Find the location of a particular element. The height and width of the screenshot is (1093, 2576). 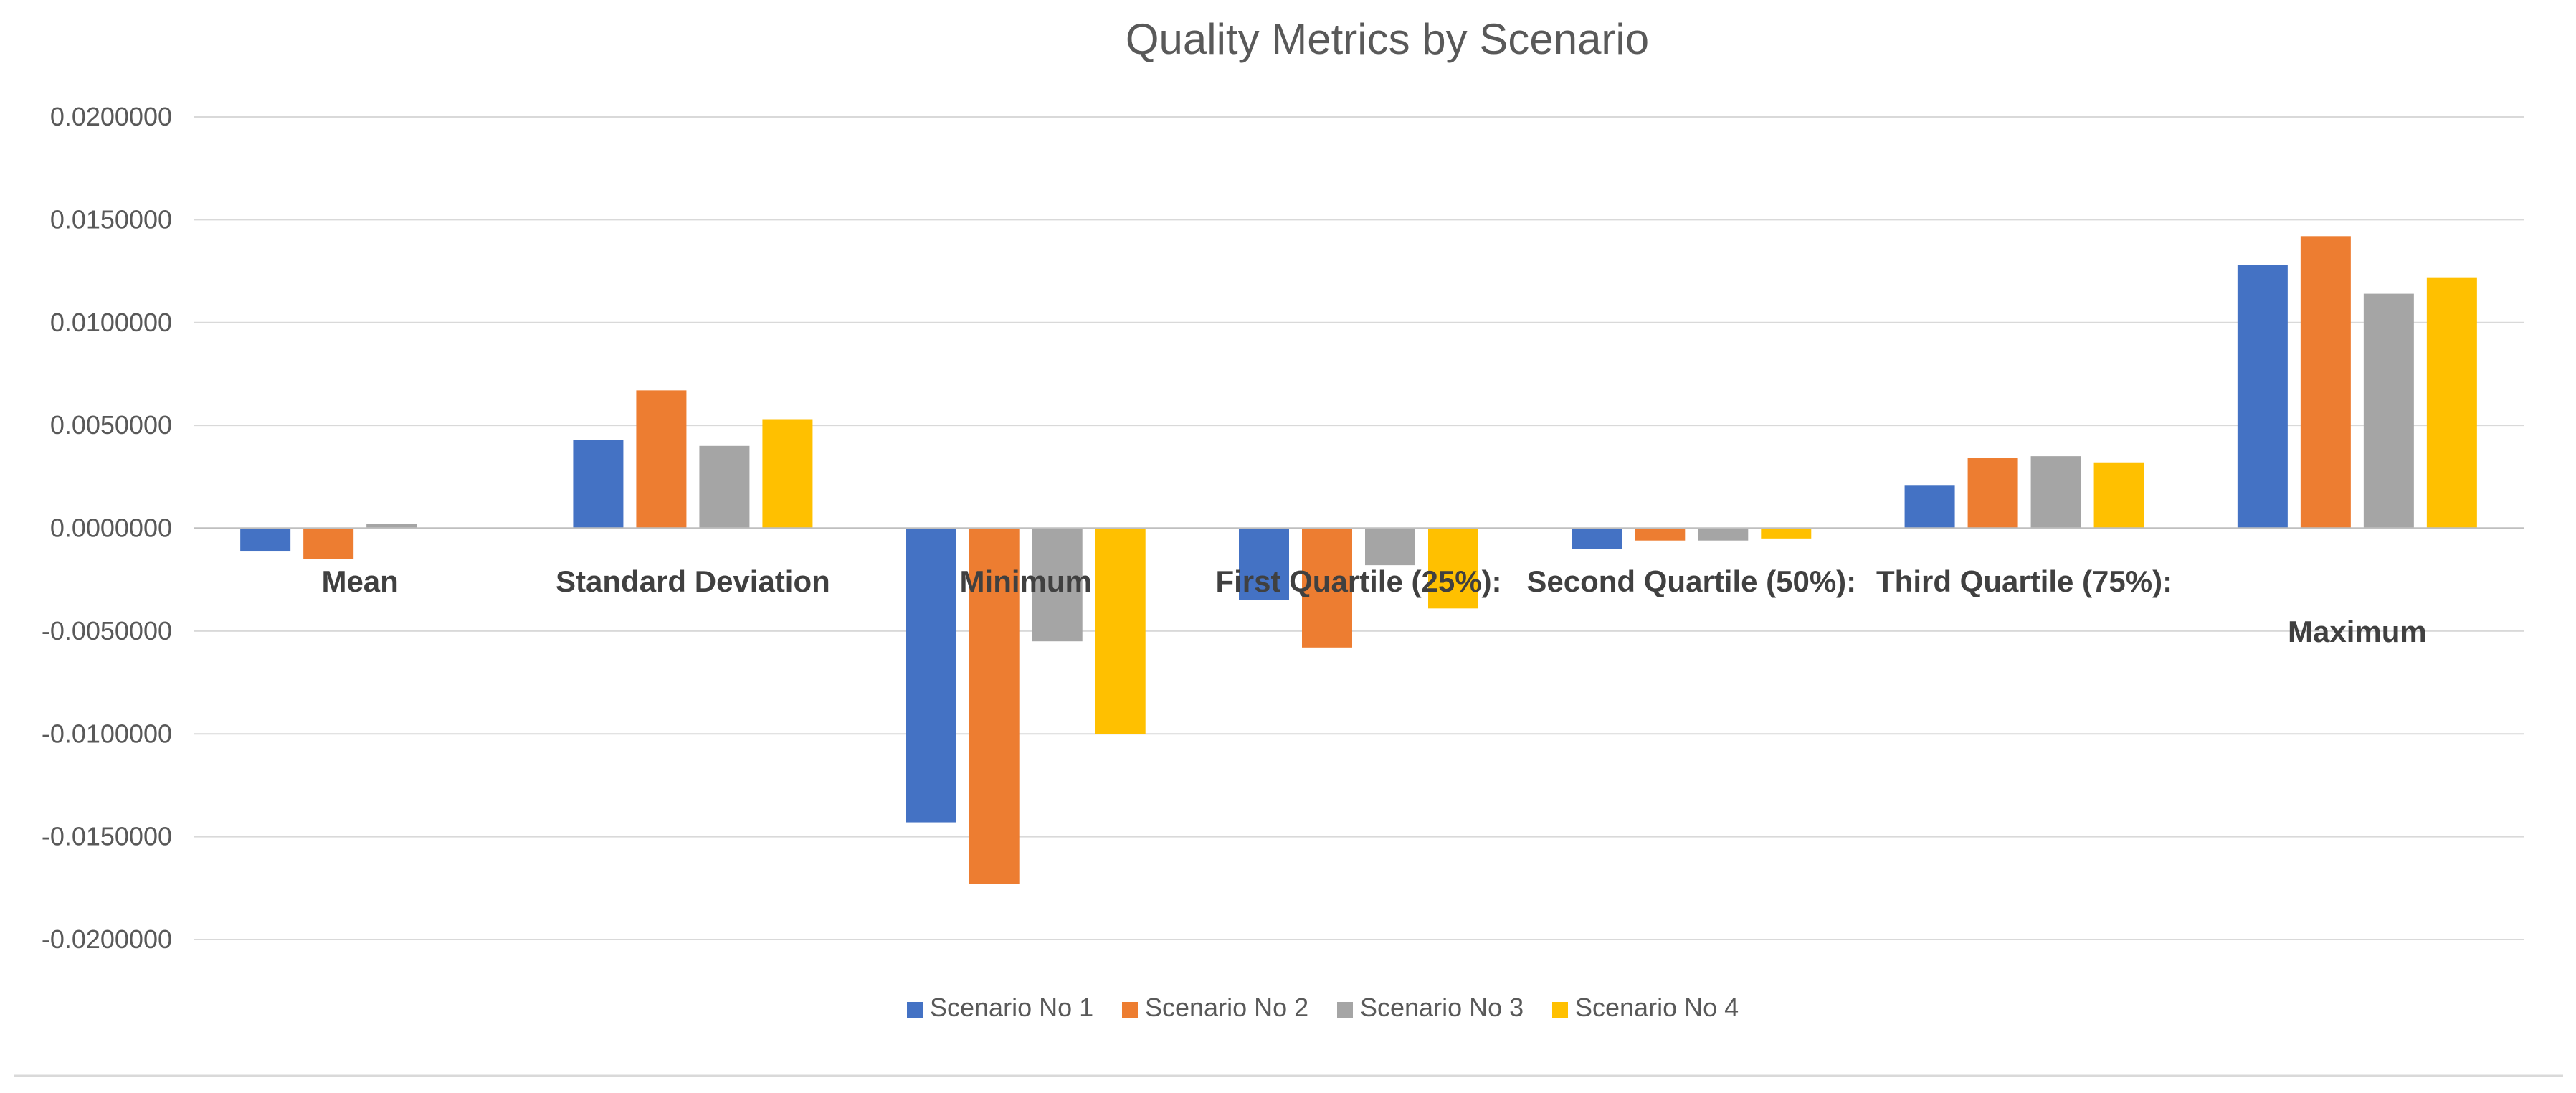

y-tick-label: 0.0050000 is located at coordinates (111, 425).